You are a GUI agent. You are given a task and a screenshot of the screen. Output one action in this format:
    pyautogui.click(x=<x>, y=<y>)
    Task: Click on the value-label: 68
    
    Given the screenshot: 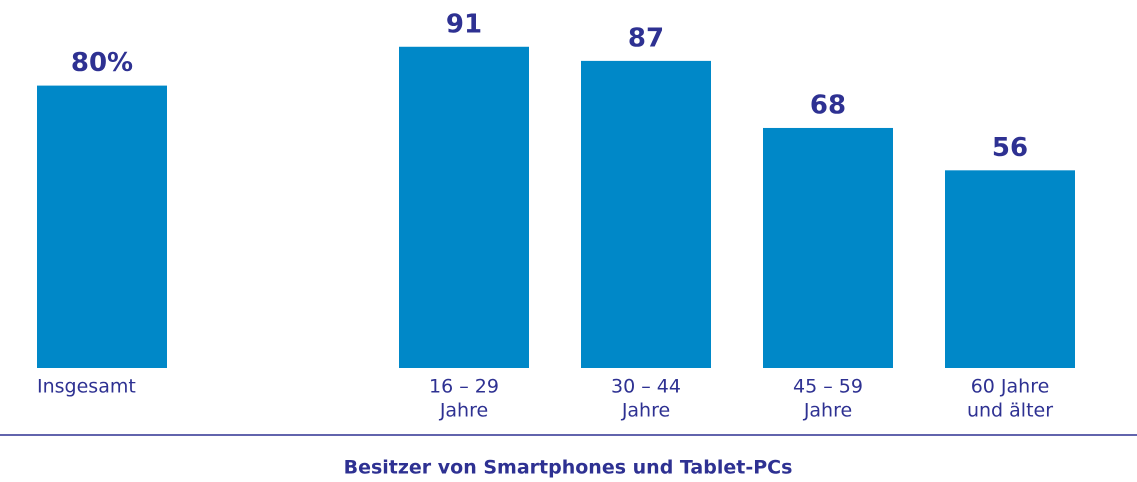 What is the action you would take?
    pyautogui.click(x=828, y=105)
    